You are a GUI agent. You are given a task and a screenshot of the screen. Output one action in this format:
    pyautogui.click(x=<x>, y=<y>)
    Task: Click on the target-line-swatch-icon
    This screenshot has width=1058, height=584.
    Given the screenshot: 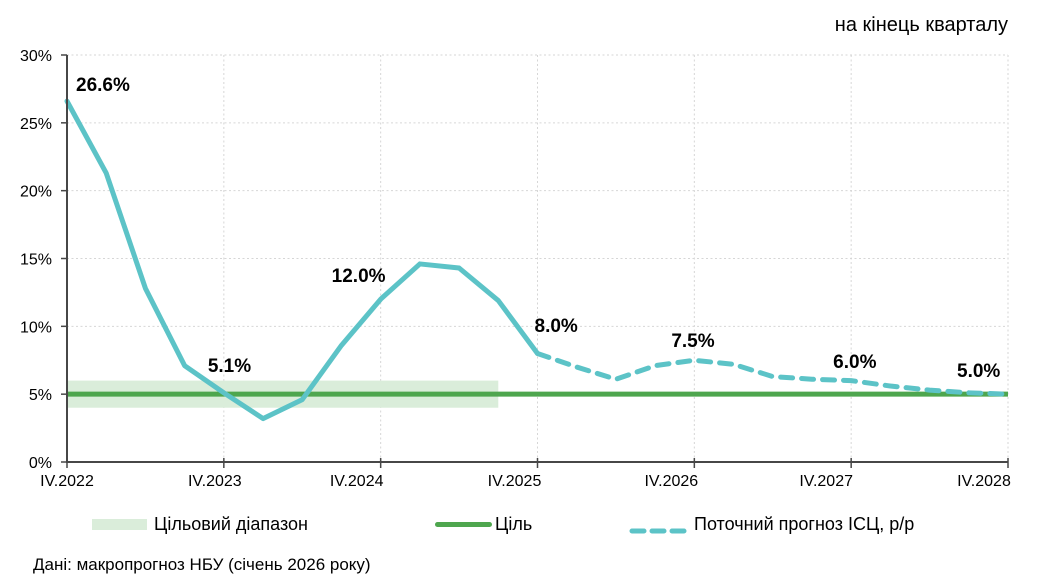 What is the action you would take?
    pyautogui.click(x=463, y=524)
    